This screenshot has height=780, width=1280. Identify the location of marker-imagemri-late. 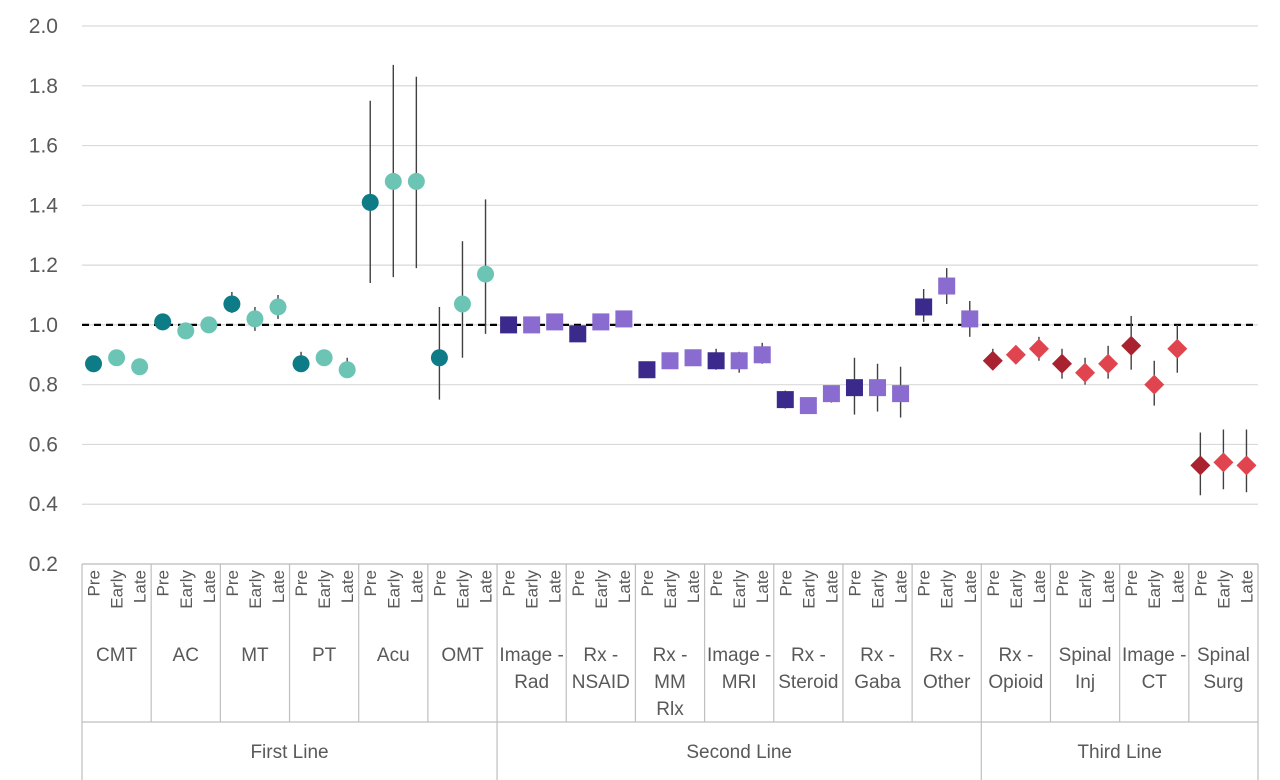
(762, 355).